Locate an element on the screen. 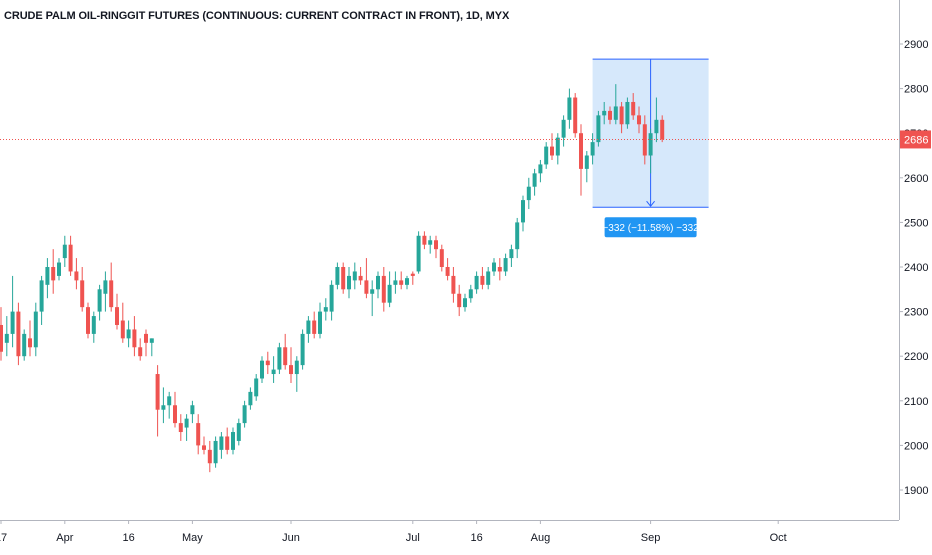 This screenshot has width=932, height=555. y-tick-label: 2100 is located at coordinates (916, 402).